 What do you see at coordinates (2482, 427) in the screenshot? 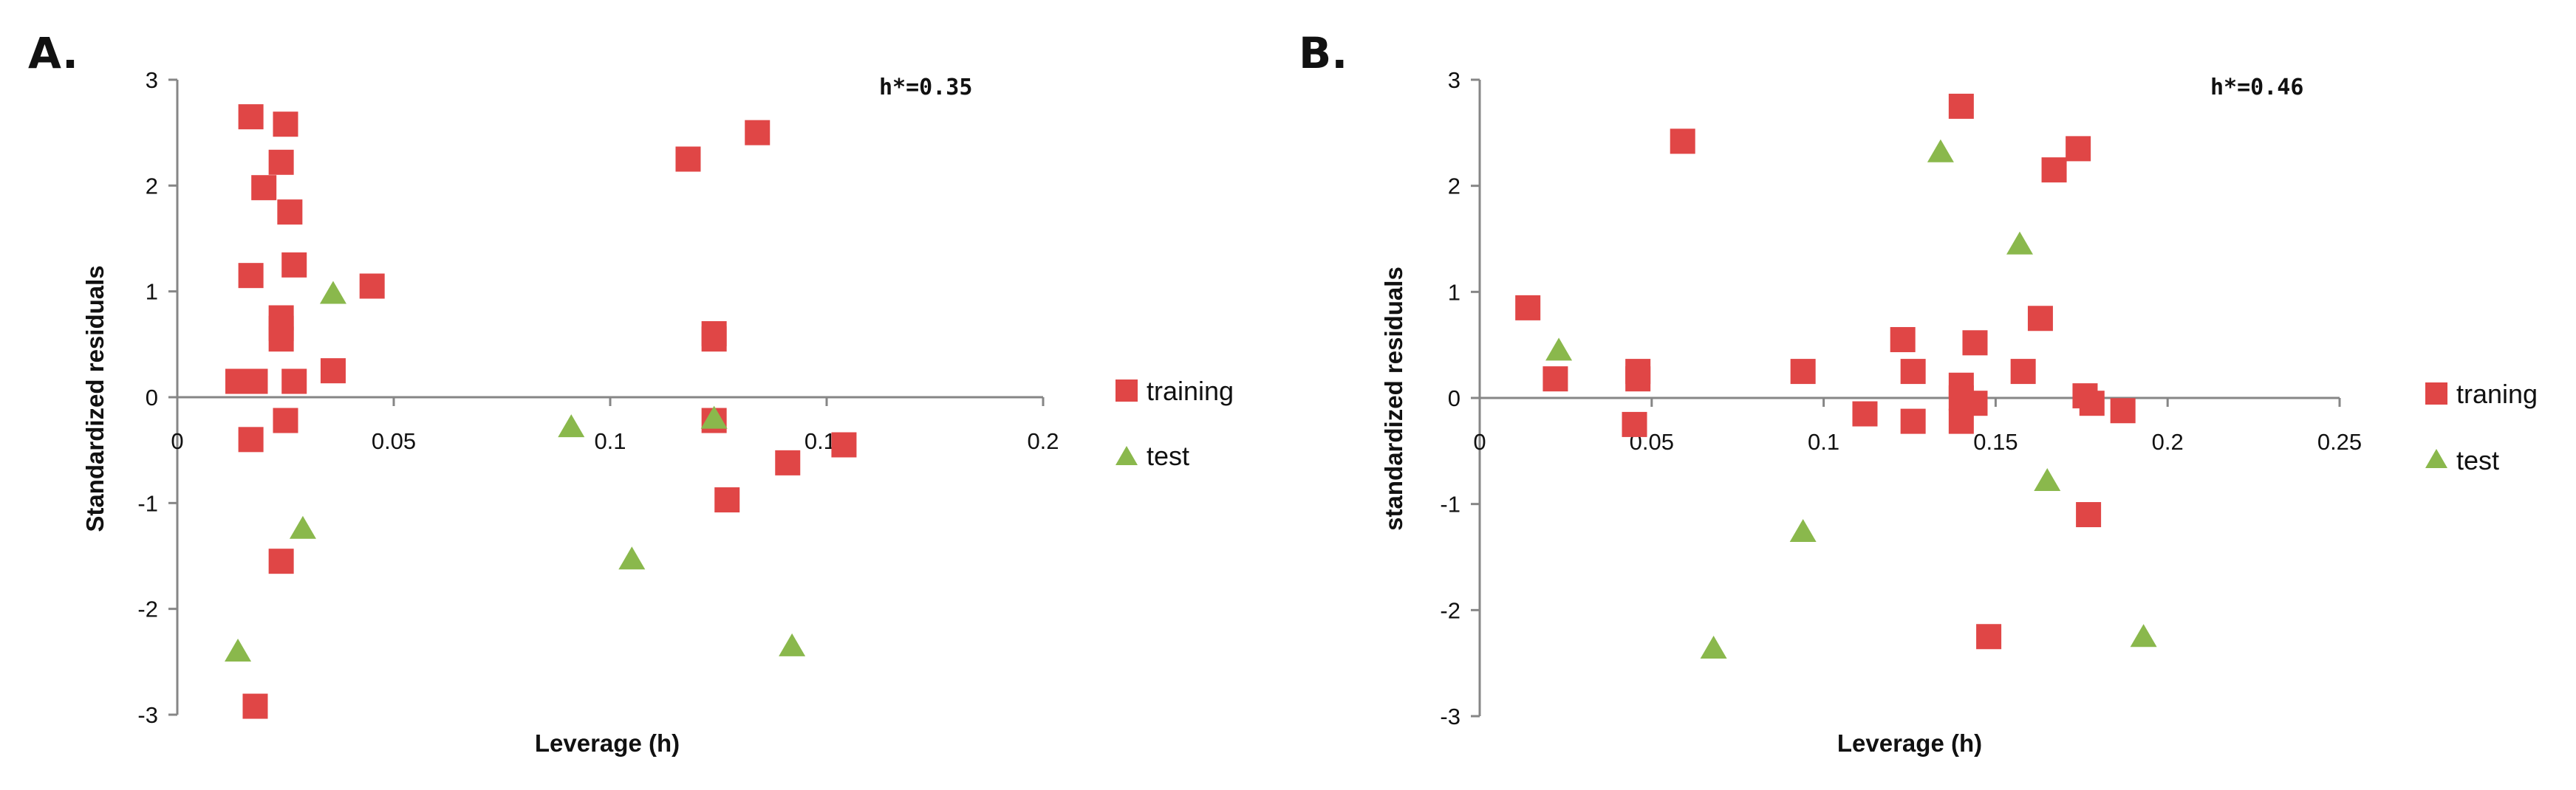
I see `panel-b-legend: traning test` at bounding box center [2482, 427].